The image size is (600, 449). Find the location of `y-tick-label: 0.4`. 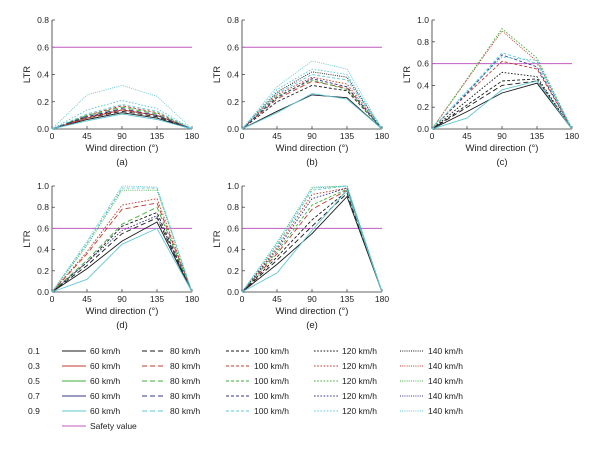

y-tick-label: 0.4 is located at coordinates (233, 75).